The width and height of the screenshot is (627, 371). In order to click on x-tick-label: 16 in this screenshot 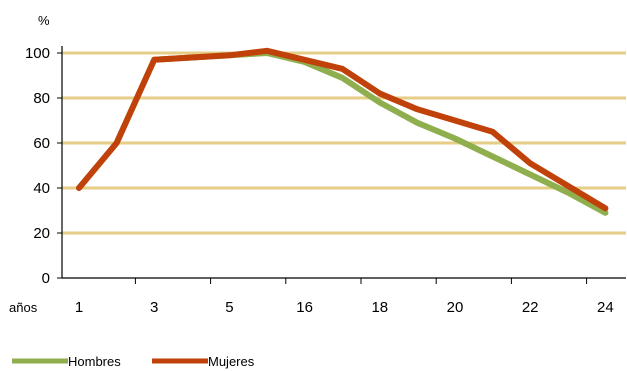, I will do `click(304, 307)`.